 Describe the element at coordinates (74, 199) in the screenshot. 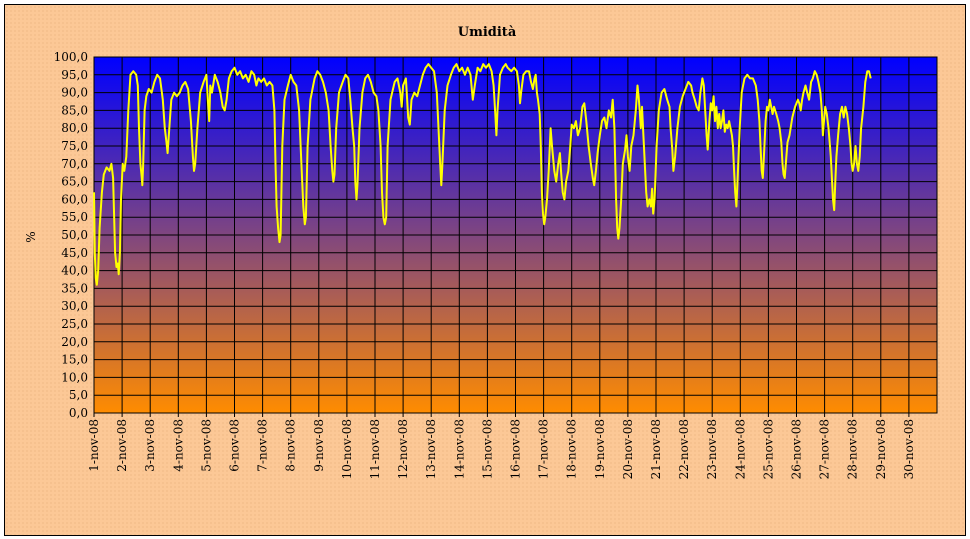

I see `y-tick-label: 60,0` at that location.